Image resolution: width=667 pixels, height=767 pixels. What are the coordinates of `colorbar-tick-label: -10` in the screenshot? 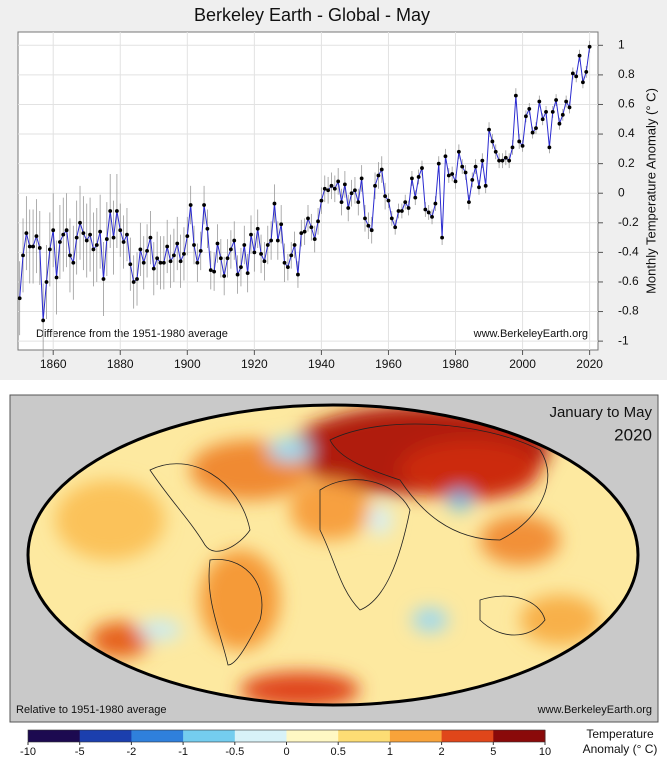 It's located at (28, 752).